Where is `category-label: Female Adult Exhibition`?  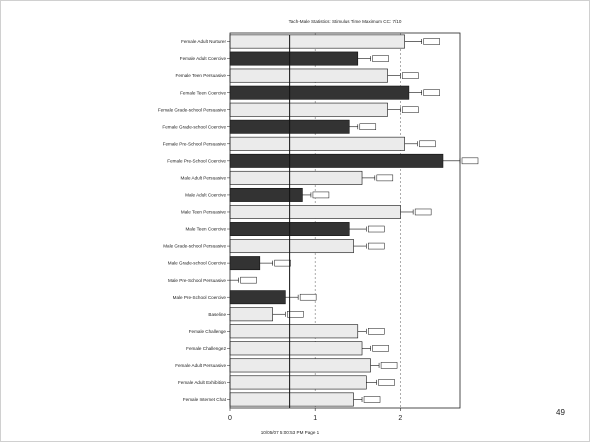
category-label: Female Adult Exhibition is located at coordinates (202, 382).